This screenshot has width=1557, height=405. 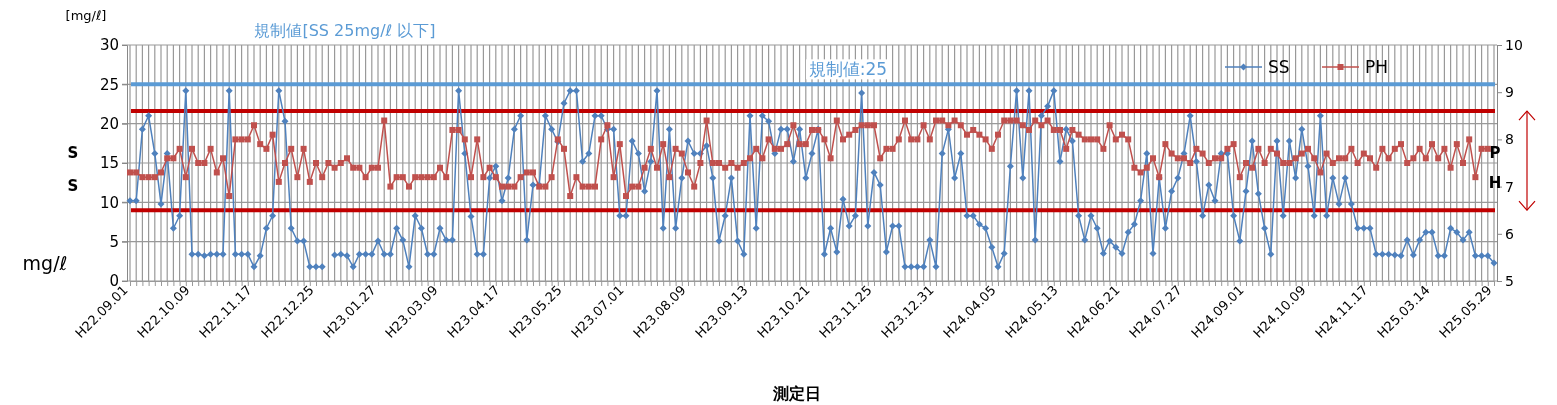 What do you see at coordinates (1509, 92) in the screenshot?
I see `y2-tick-label: 9` at bounding box center [1509, 92].